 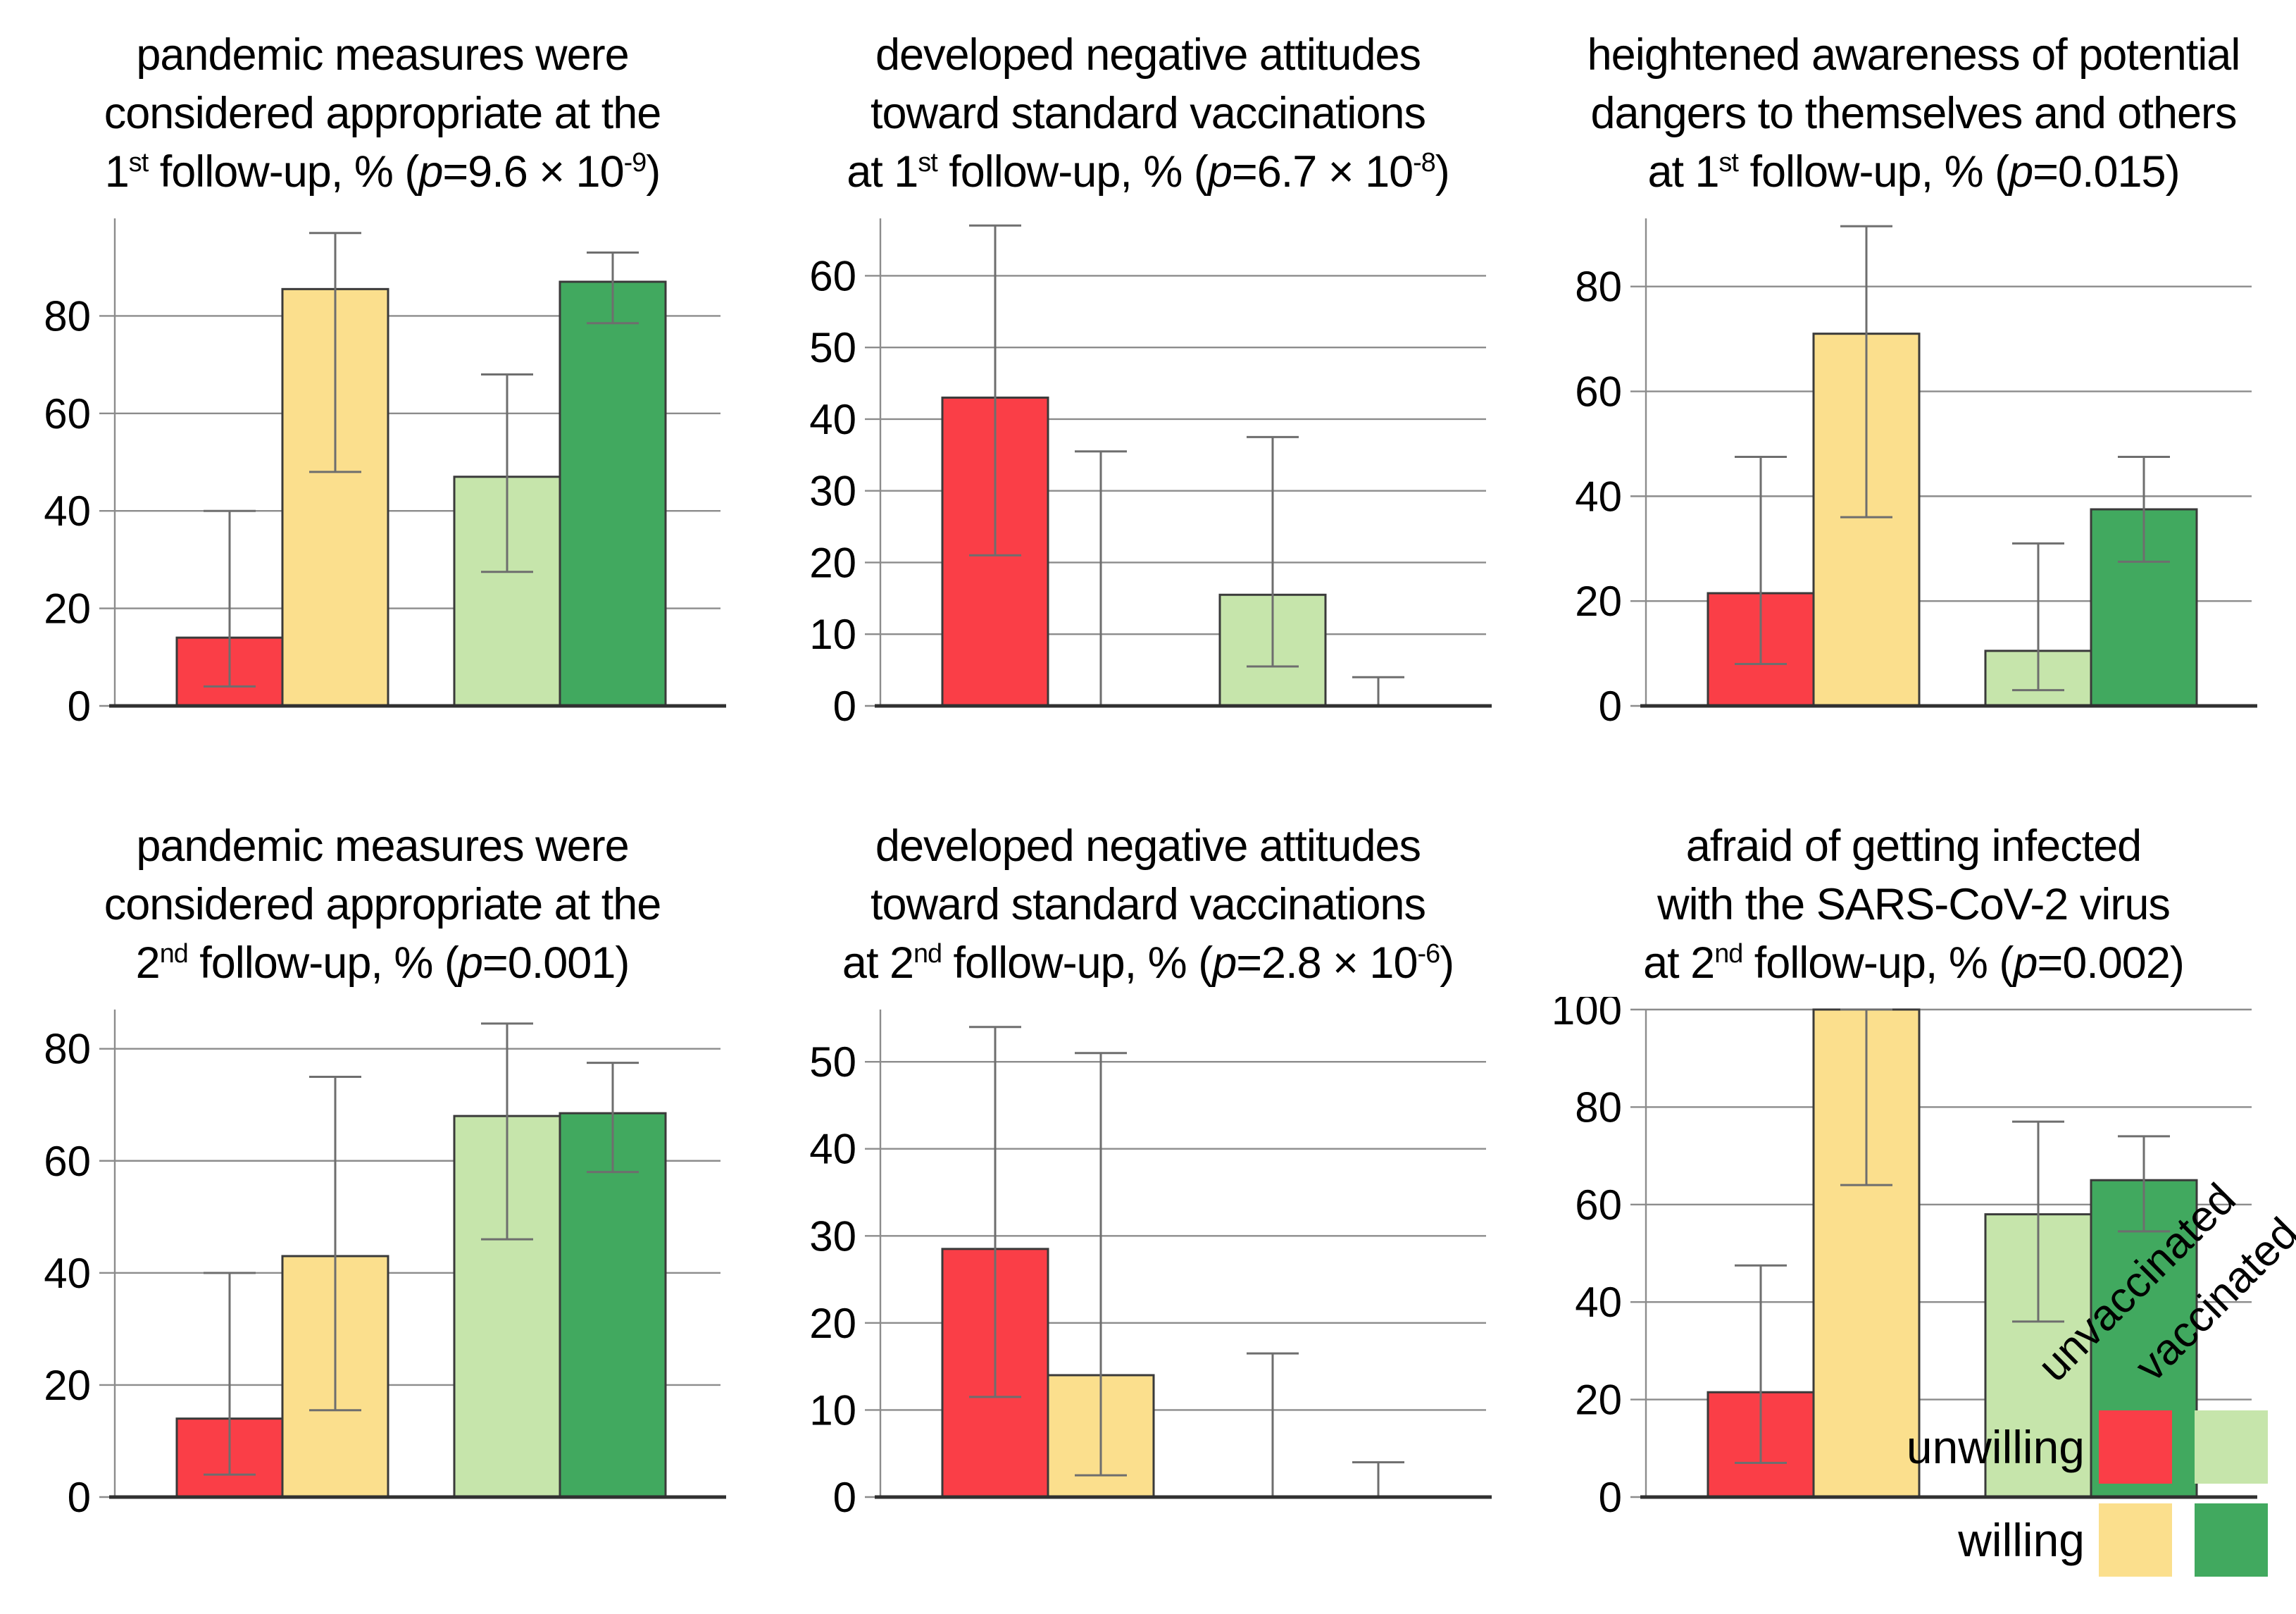 I want to click on y-tick-label: 10, so click(x=833, y=1410).